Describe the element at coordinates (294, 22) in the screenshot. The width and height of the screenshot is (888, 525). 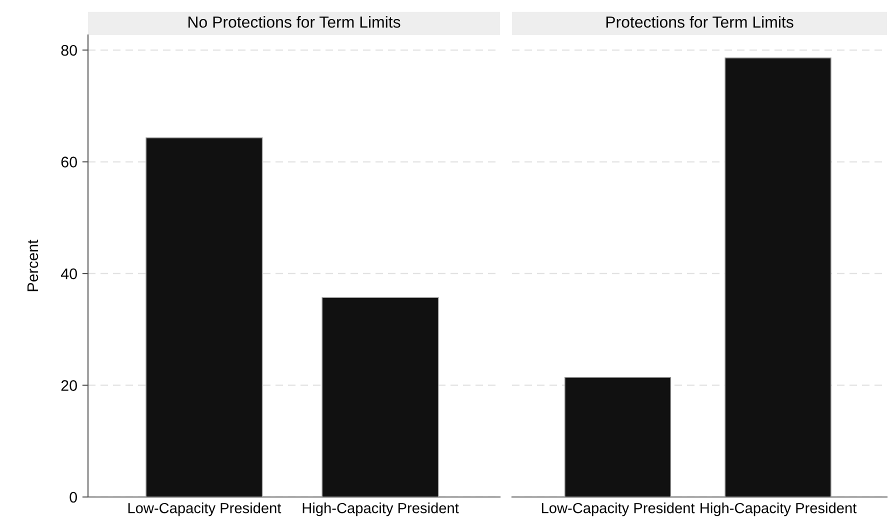
I see `chart-title: No Protections for Term Limits` at that location.